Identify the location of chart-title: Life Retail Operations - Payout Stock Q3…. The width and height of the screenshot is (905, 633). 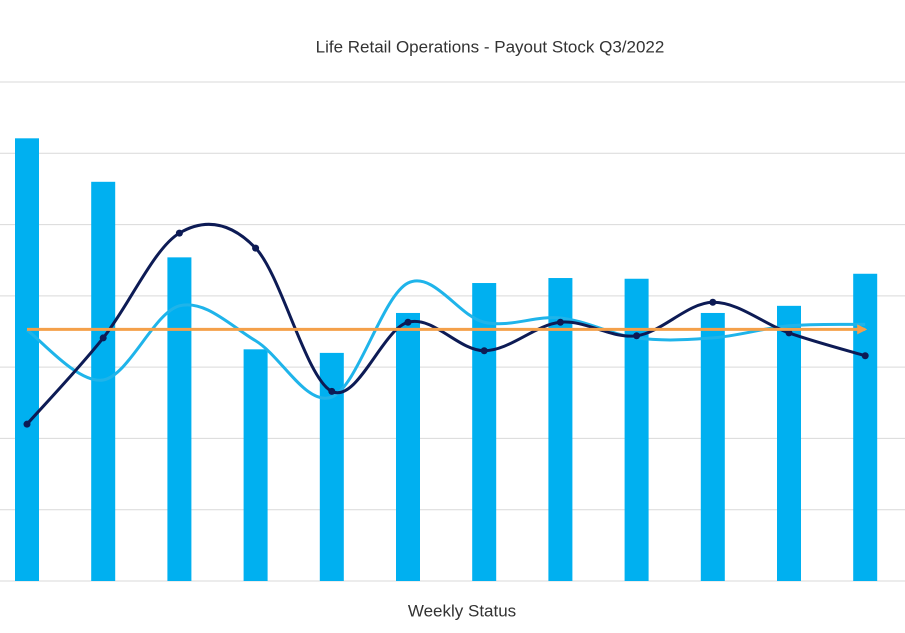
(490, 46).